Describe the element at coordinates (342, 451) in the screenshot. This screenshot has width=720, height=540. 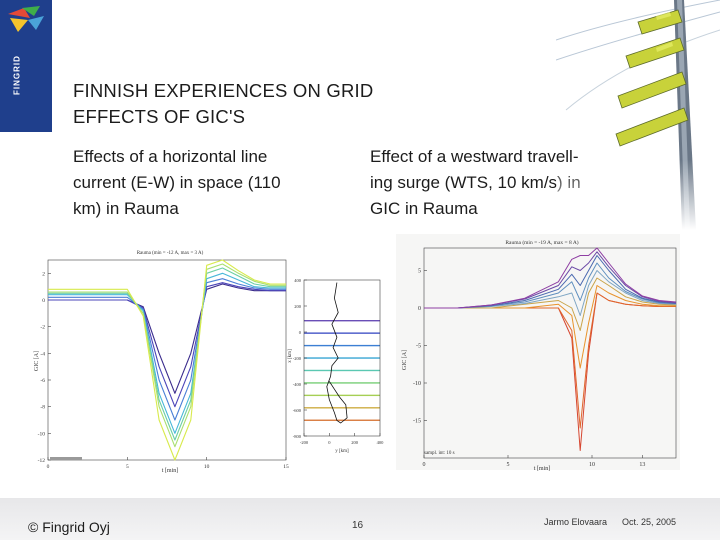
I see `mid-chart-xlabel: y [km]` at that location.